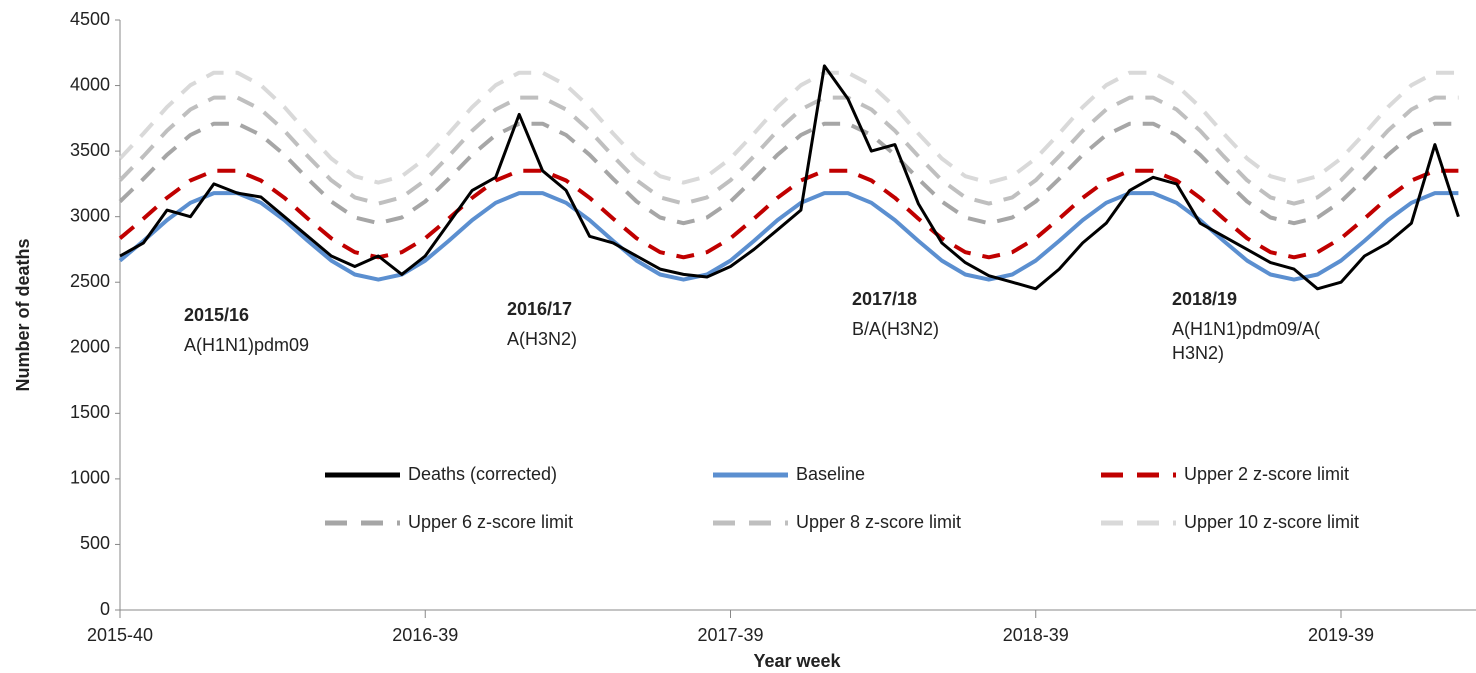 The width and height of the screenshot is (1476, 673). Describe the element at coordinates (895, 329) in the screenshot. I see `annotation-strain: B/A(H3N2)` at that location.